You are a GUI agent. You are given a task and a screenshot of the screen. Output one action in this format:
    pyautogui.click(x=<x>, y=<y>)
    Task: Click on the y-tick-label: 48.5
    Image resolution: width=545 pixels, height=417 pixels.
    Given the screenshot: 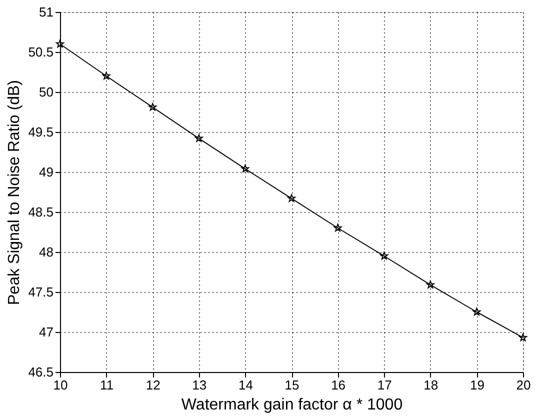 What is the action you would take?
    pyautogui.click(x=41, y=212)
    